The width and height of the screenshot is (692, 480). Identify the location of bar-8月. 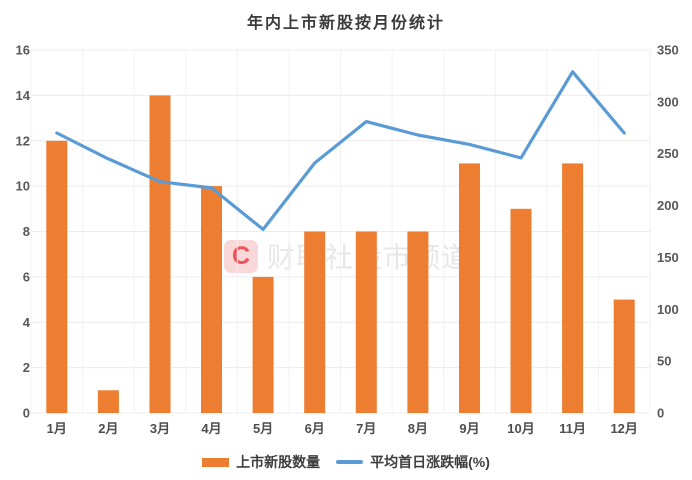
(418, 322).